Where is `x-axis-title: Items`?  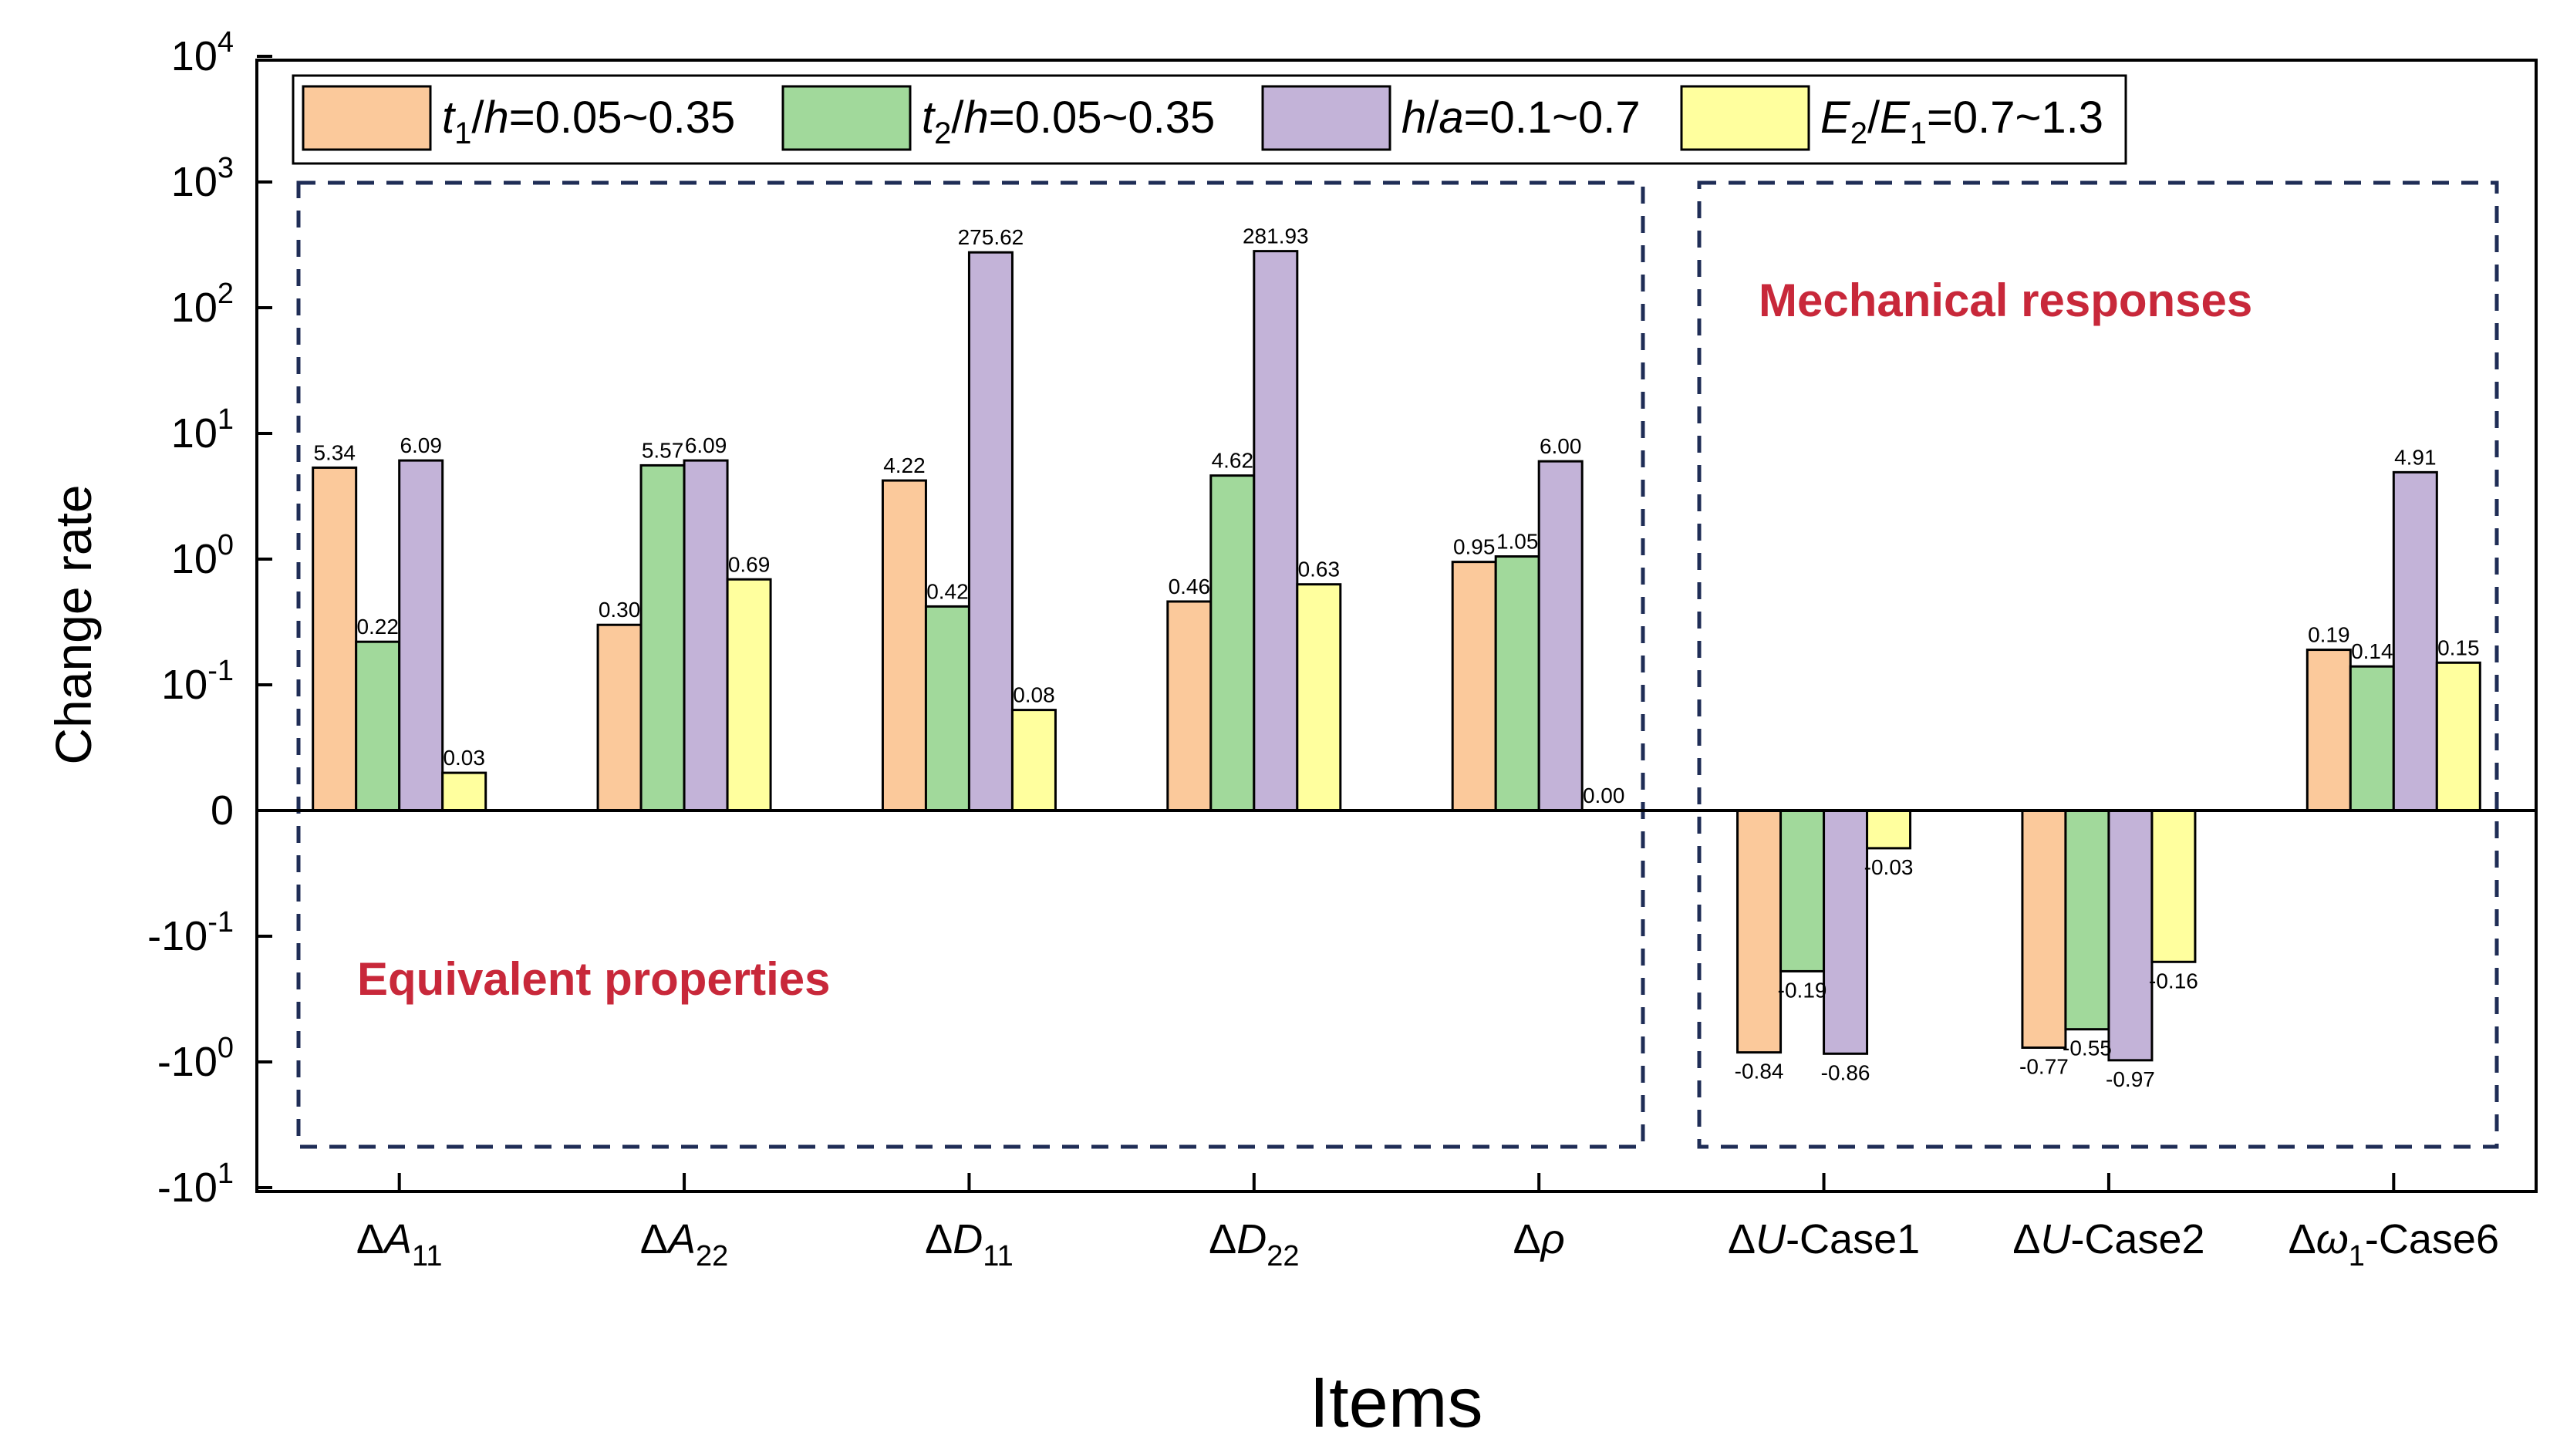
x-axis-title: Items is located at coordinates (1396, 1402).